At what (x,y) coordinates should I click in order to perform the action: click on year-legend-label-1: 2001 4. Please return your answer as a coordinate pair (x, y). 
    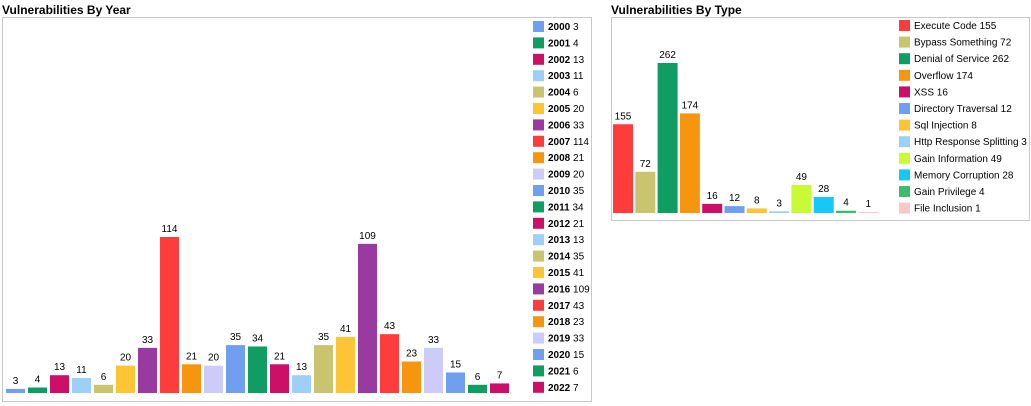
    Looking at the image, I should click on (563, 43).